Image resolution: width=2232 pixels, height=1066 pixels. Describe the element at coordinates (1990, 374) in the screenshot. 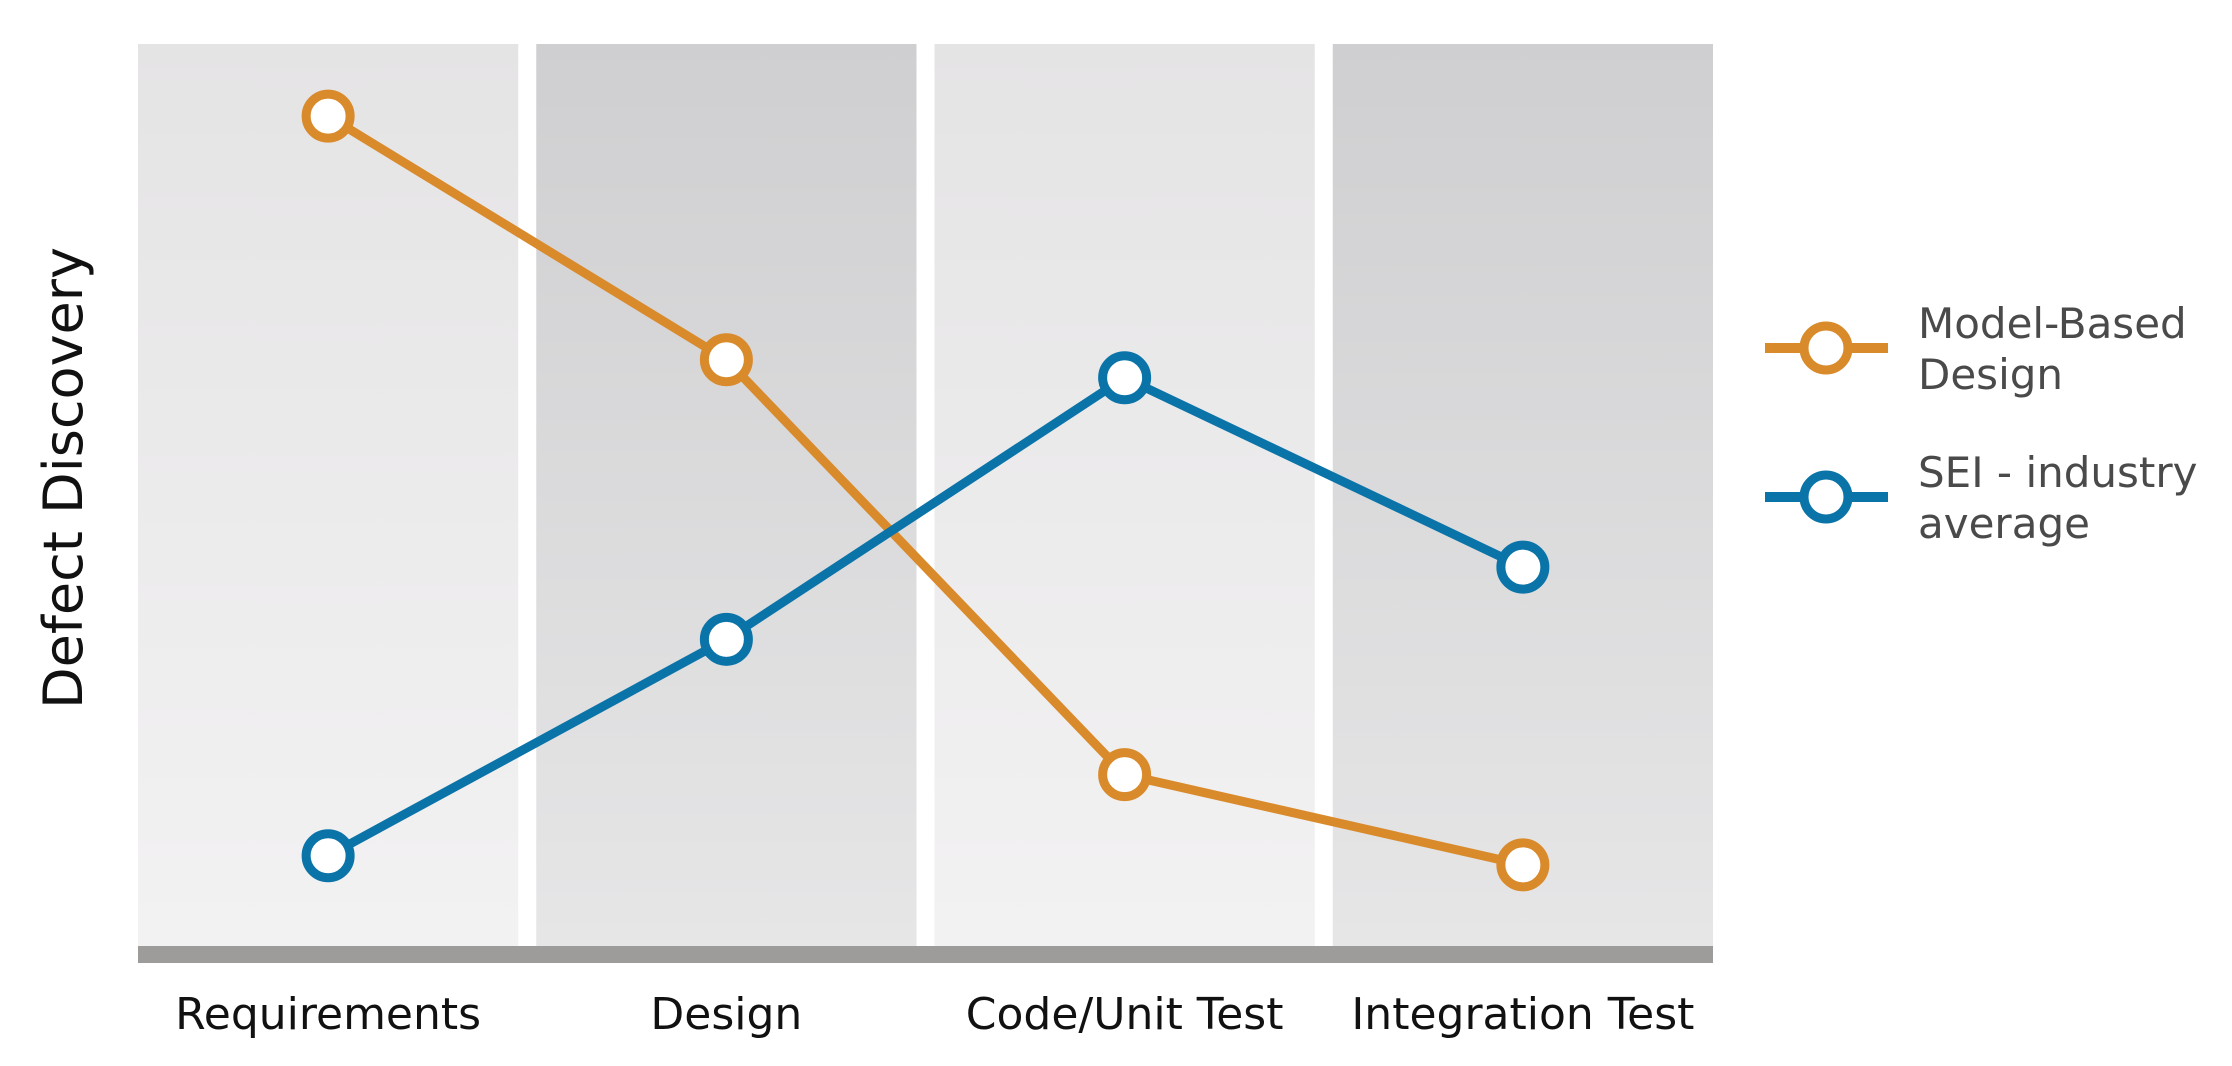

I see `legend-label: Design` at that location.